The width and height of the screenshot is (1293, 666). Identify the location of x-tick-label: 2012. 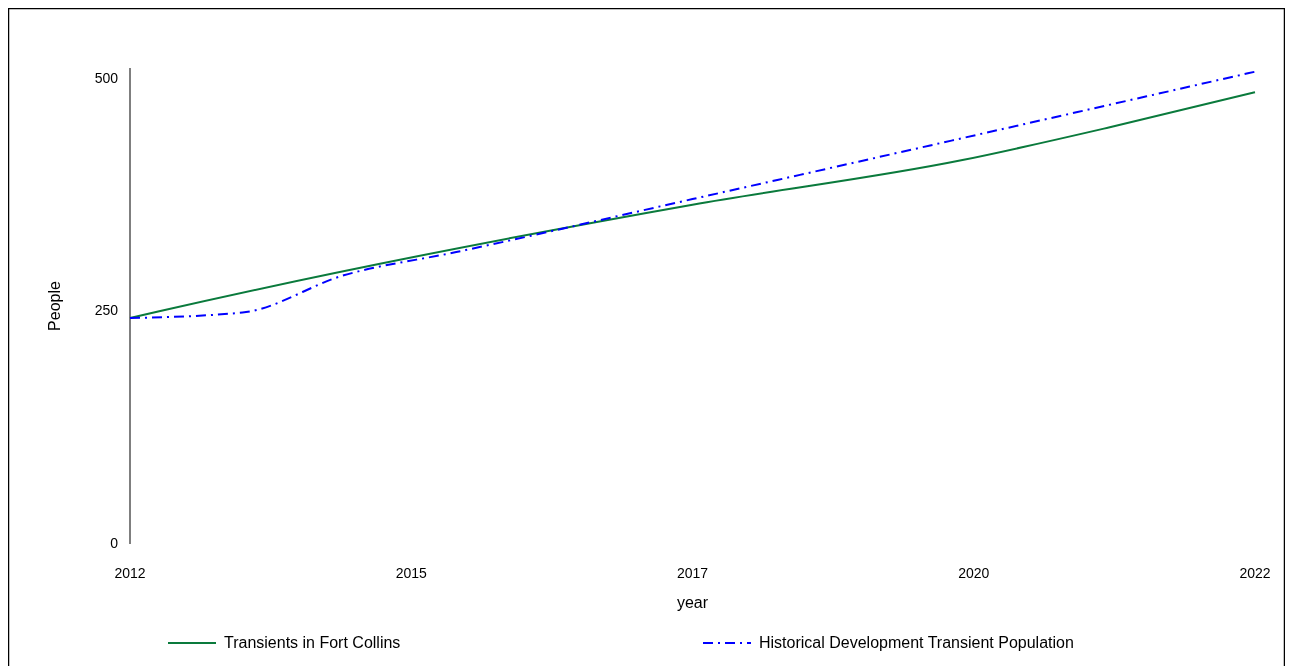
(130, 573).